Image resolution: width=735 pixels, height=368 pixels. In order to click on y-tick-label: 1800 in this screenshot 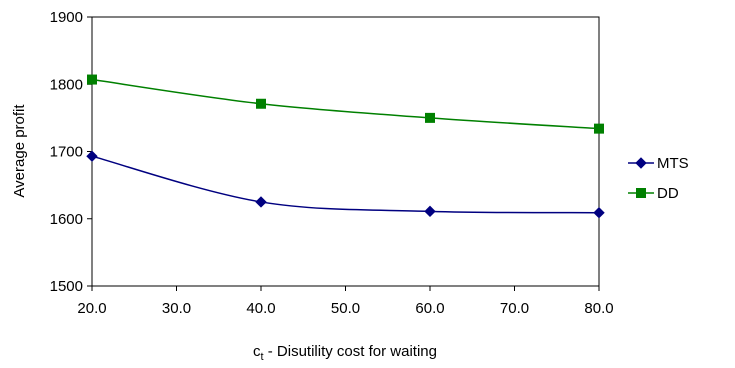, I will do `click(66, 84)`.